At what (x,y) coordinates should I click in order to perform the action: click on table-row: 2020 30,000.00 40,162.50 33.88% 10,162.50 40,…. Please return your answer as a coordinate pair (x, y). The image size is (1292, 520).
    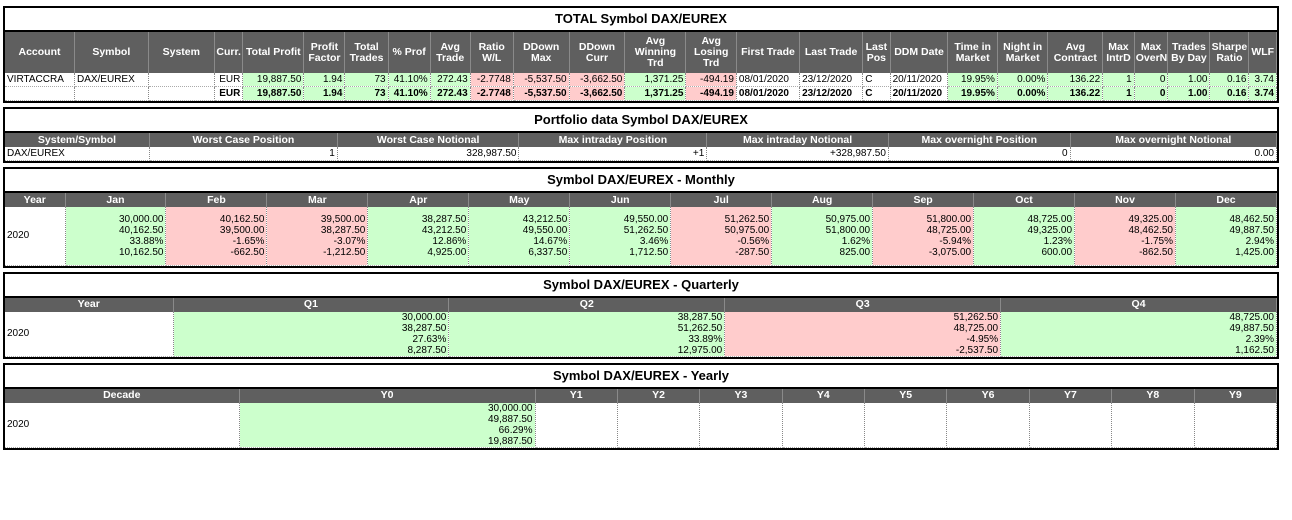
    Looking at the image, I should click on (641, 236).